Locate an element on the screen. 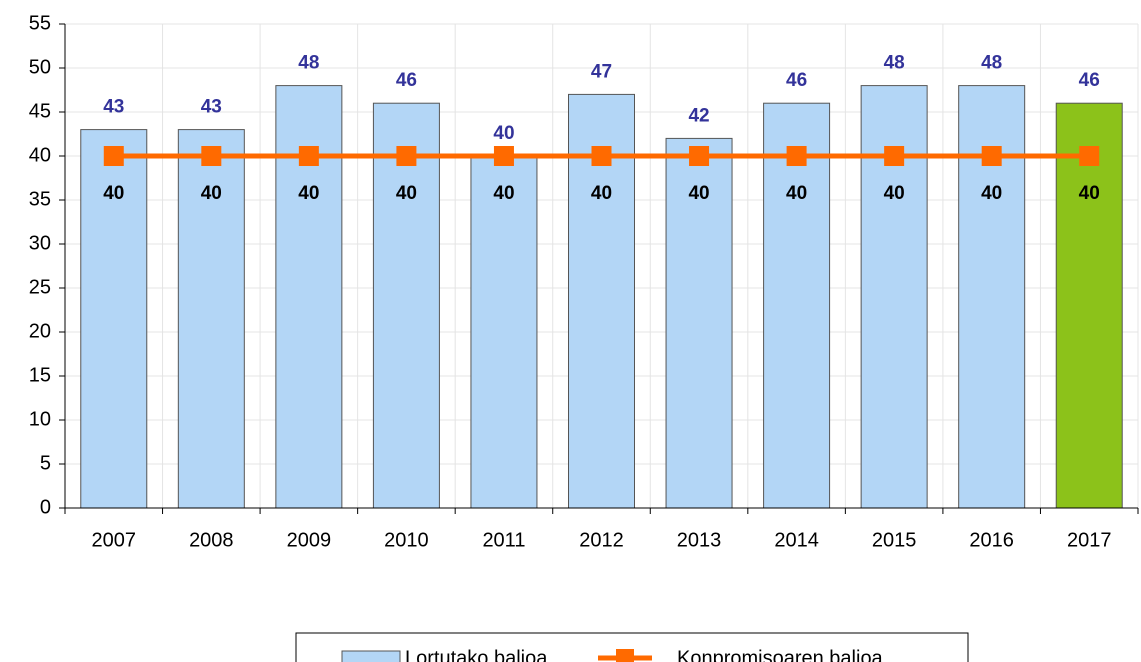 This screenshot has height=662, width=1141. x-tick-label: 2008 is located at coordinates (211, 540).